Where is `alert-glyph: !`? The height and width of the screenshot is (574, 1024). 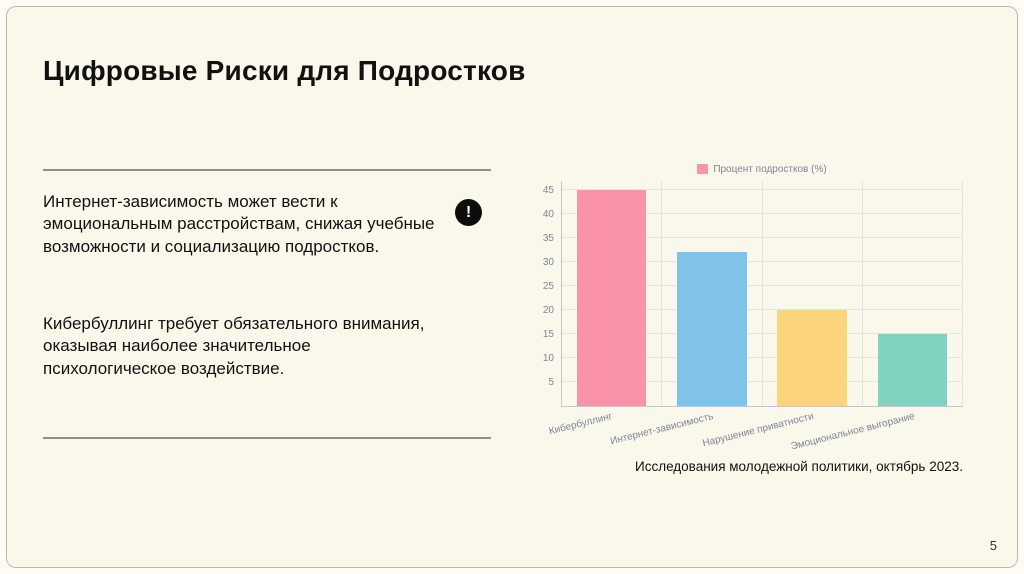
alert-glyph: ! is located at coordinates (468, 212).